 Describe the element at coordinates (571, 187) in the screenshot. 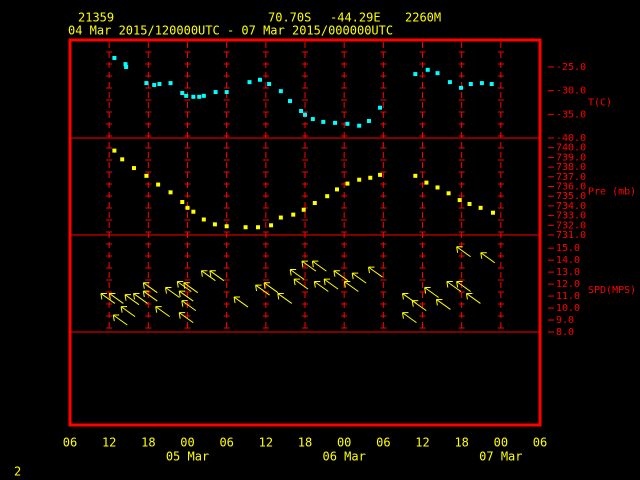

I see `y-tick-label: 736.0` at that location.